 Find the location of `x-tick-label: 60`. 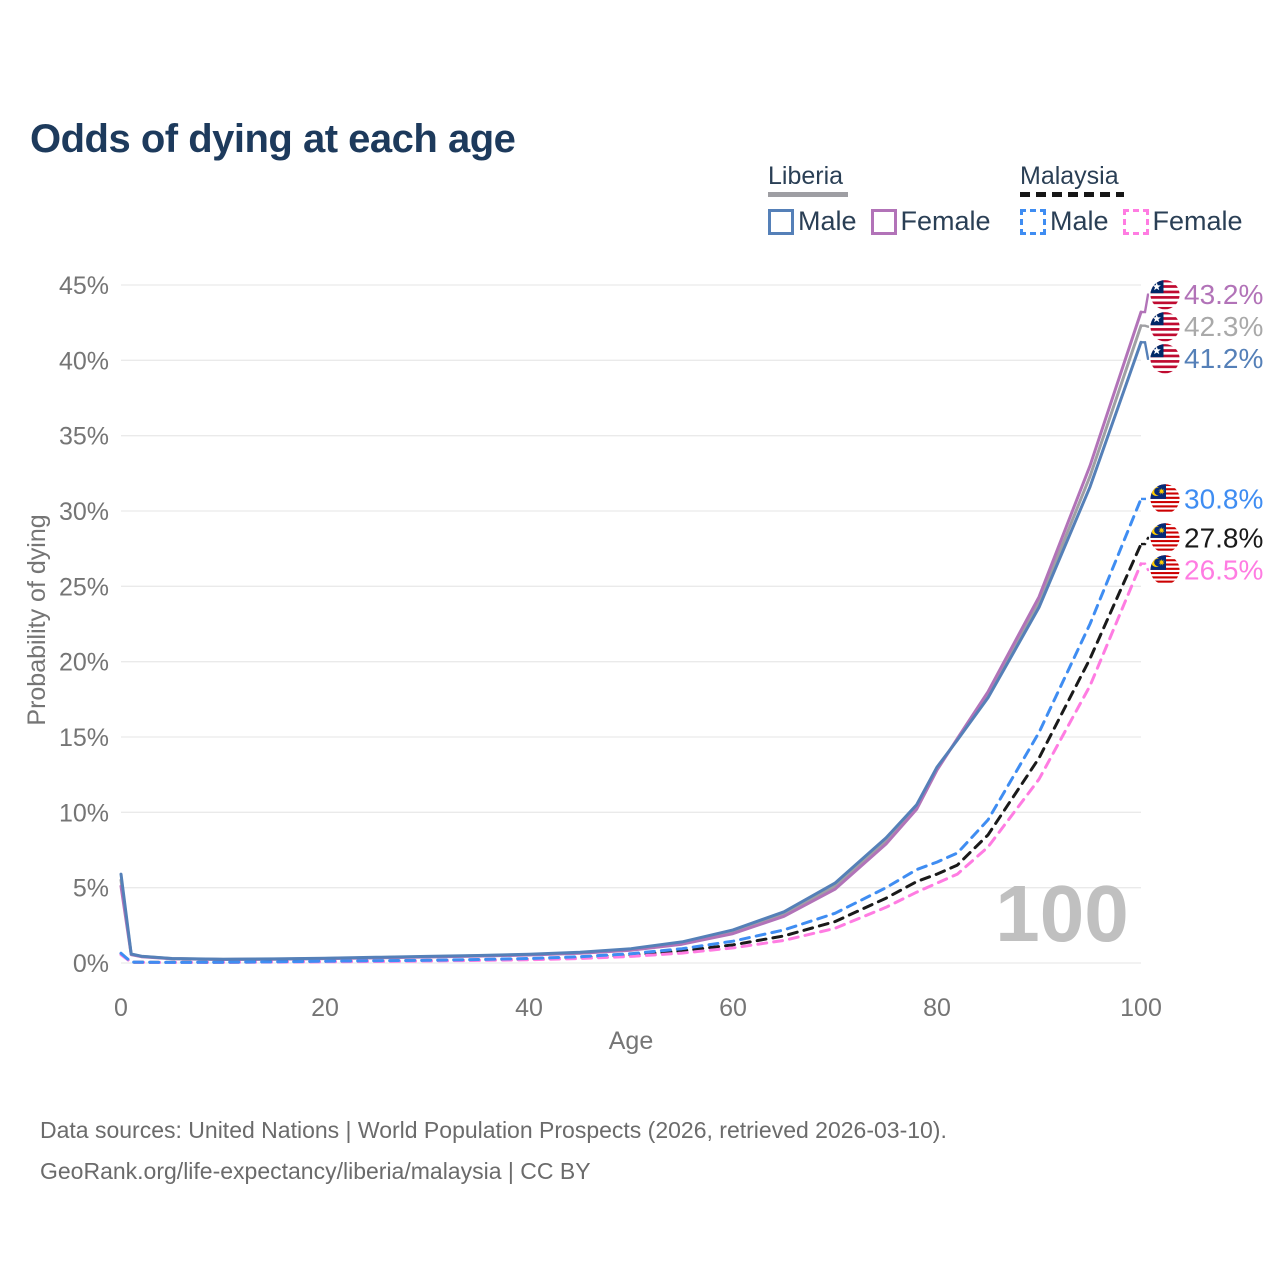

x-tick-label: 60 is located at coordinates (733, 1008).